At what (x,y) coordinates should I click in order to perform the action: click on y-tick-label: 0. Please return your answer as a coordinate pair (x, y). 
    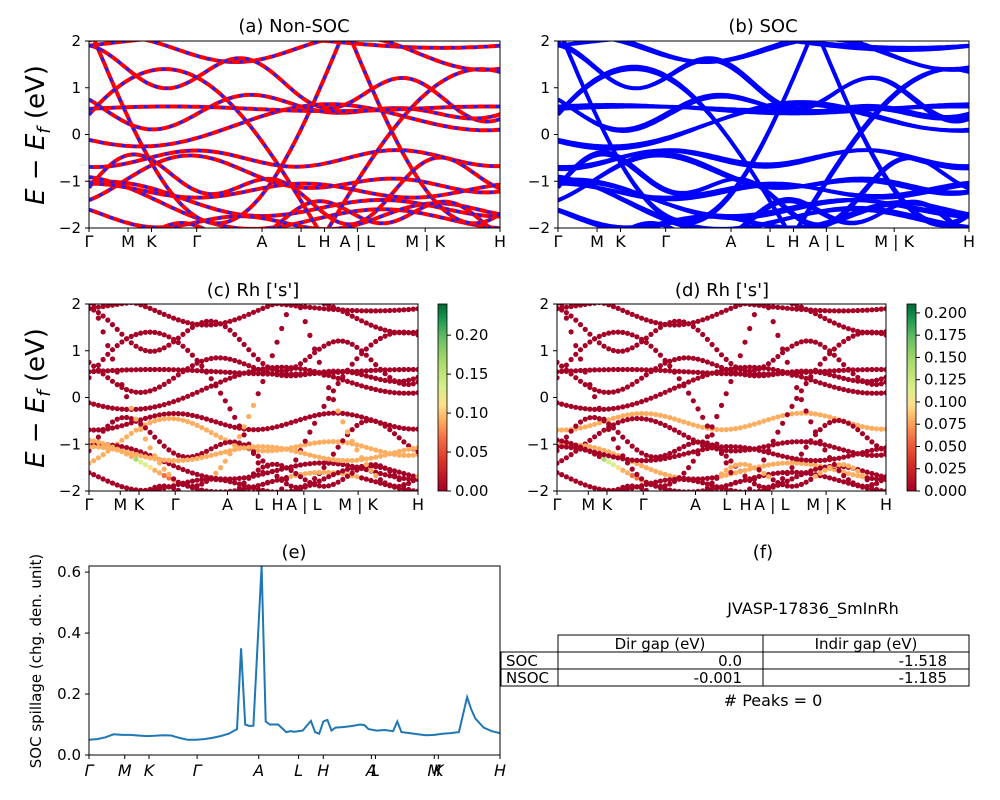
    Looking at the image, I should click on (76, 398).